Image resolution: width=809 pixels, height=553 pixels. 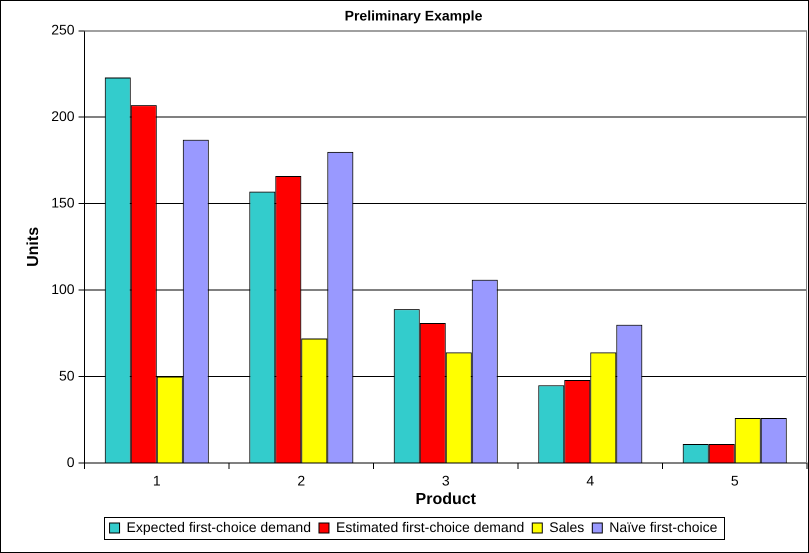 I want to click on x-axis-title: Product, so click(x=446, y=499).